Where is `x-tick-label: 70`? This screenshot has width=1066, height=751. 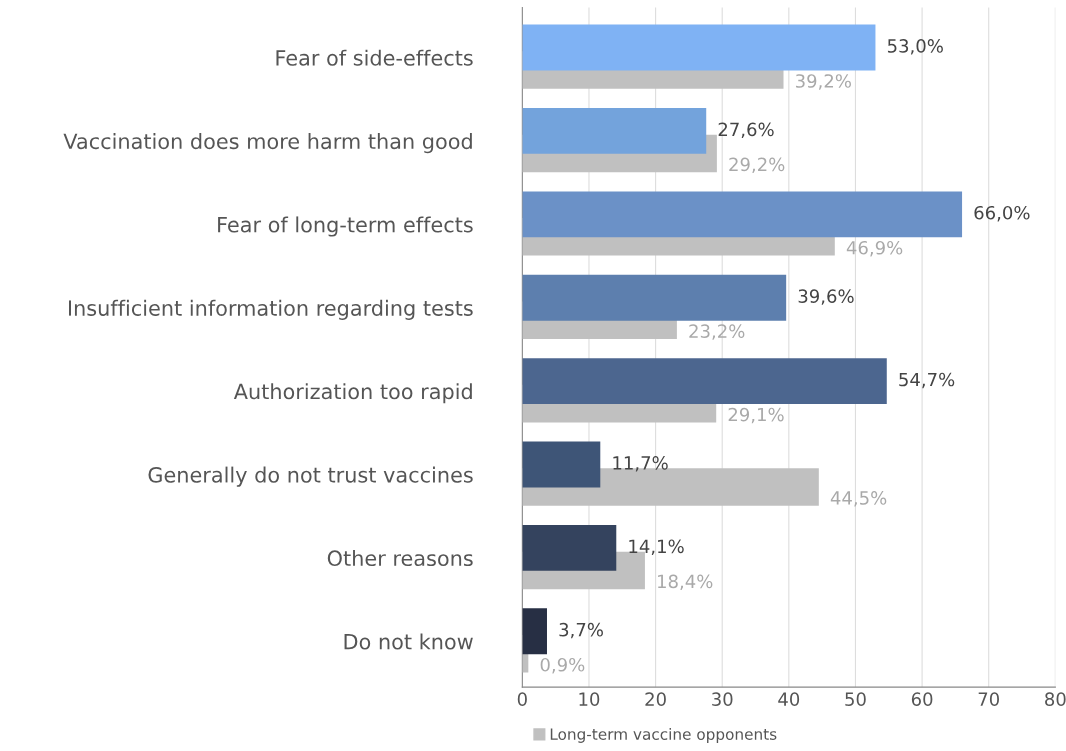
x-tick-label: 70 is located at coordinates (988, 699).